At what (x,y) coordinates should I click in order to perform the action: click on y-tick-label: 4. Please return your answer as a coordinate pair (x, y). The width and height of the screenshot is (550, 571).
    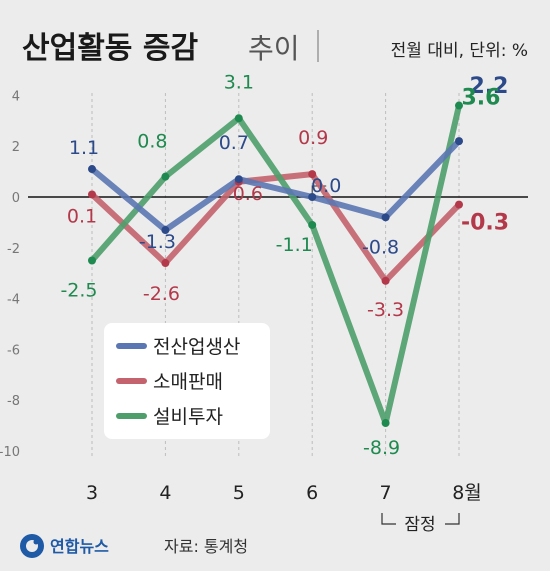
    Looking at the image, I should click on (16, 96).